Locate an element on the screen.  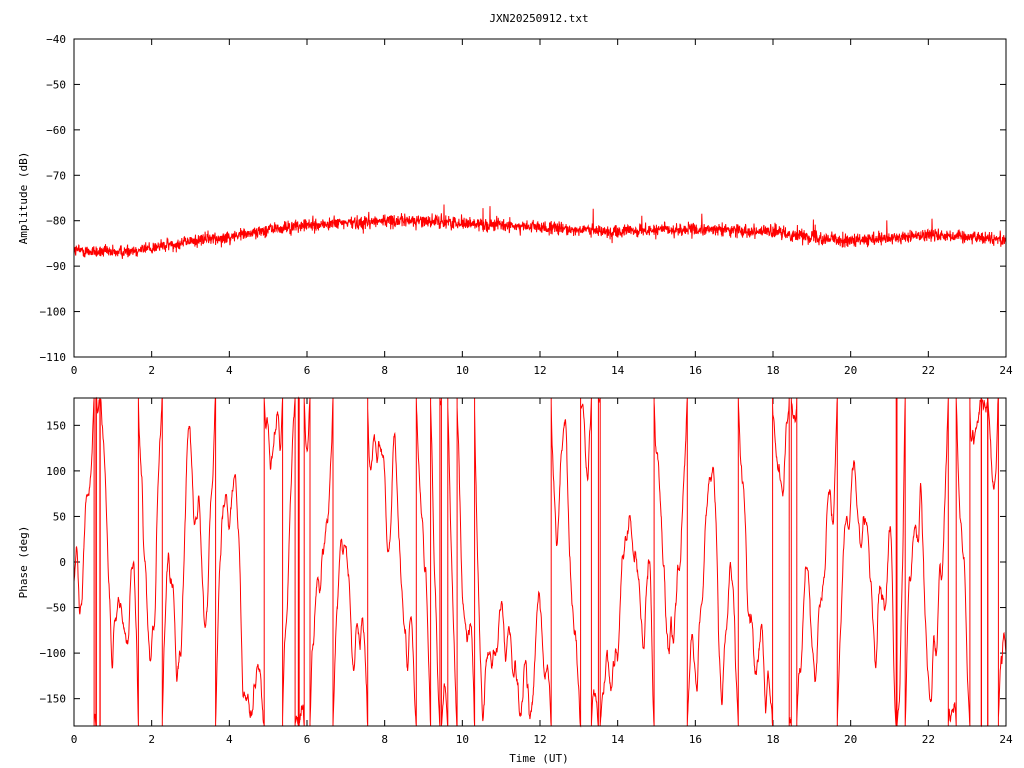
phase-x-tick-label: 22 is located at coordinates (928, 739).